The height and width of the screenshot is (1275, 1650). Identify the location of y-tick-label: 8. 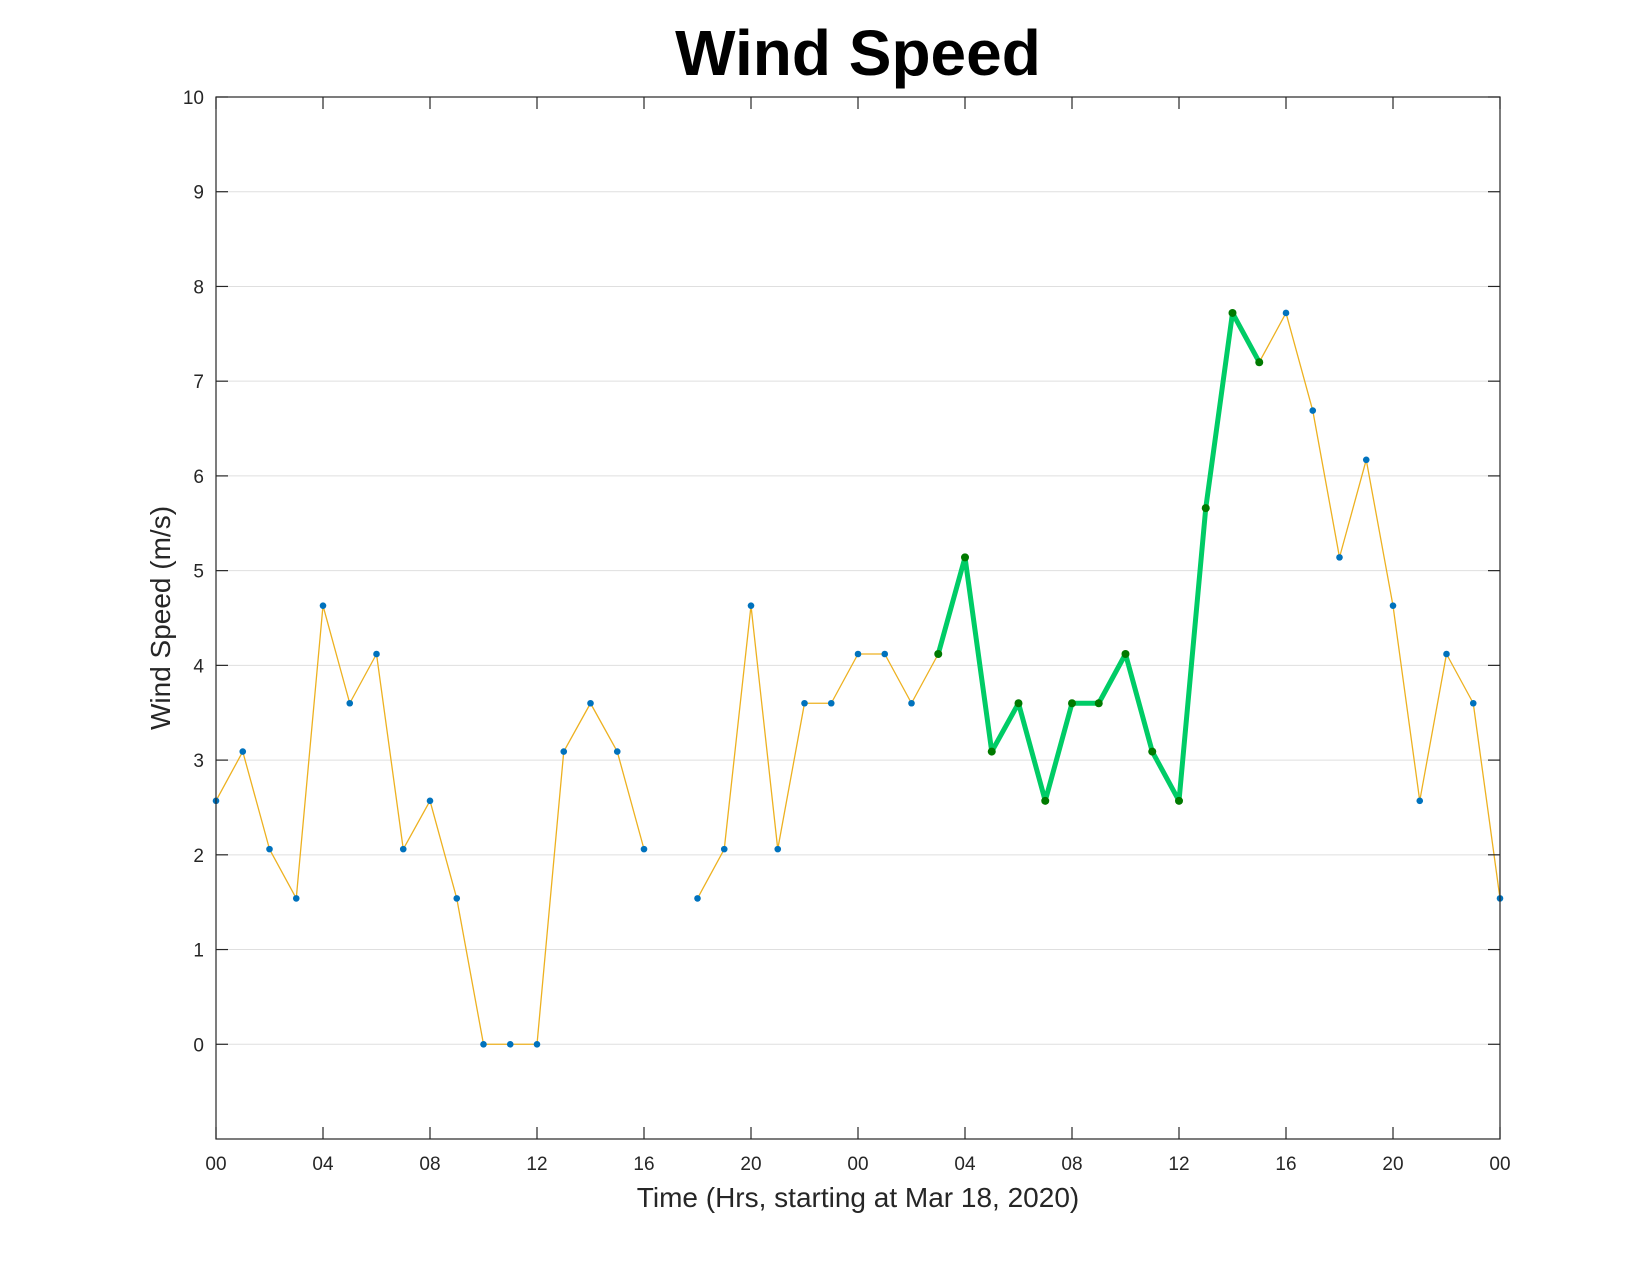
(198, 287).